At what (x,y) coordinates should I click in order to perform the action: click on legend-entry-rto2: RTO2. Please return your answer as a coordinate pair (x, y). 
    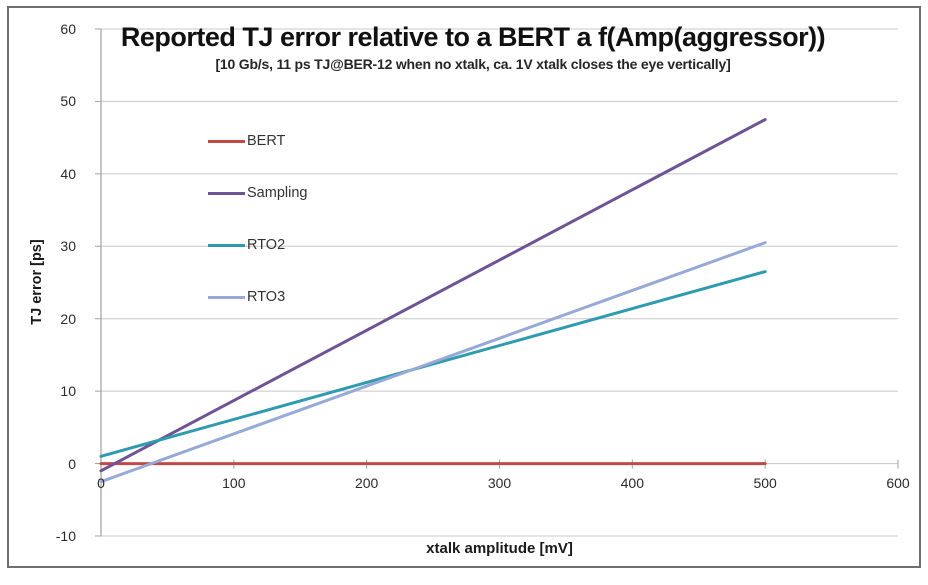
    Looking at the image, I should click on (257, 245).